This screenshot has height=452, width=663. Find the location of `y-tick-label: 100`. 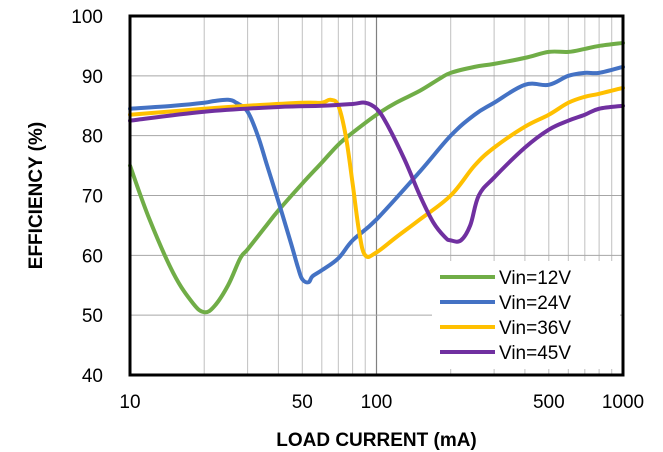

y-tick-label: 100 is located at coordinates (87, 17).